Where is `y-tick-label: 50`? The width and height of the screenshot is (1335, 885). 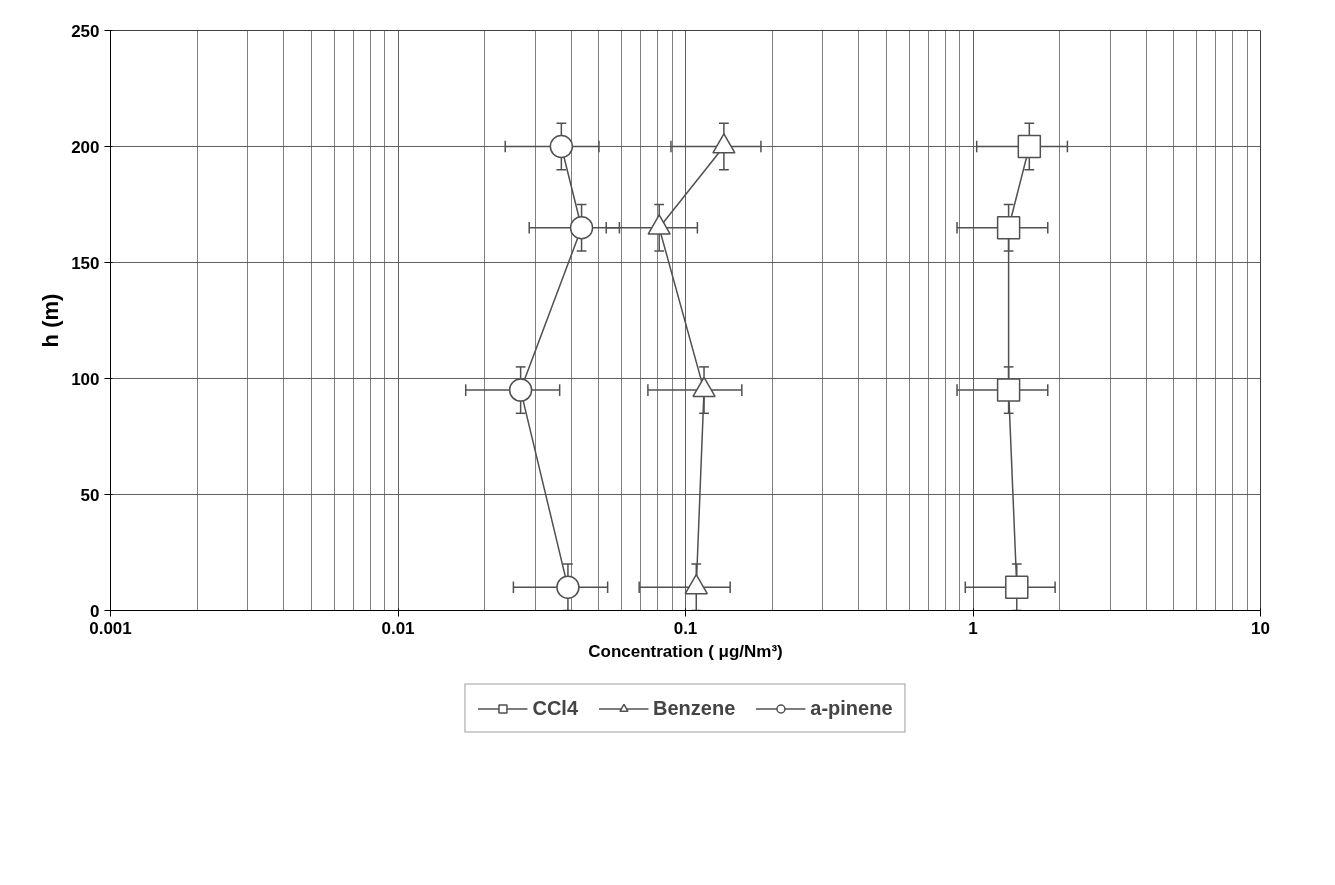
y-tick-label: 50 is located at coordinates (90, 495).